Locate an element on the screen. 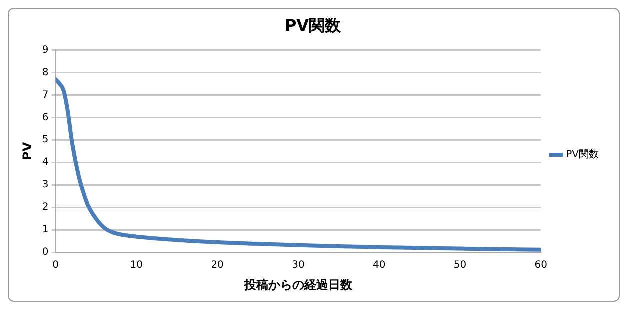 Image resolution: width=630 pixels, height=312 pixels. legend-label: PV関数 is located at coordinates (583, 155).